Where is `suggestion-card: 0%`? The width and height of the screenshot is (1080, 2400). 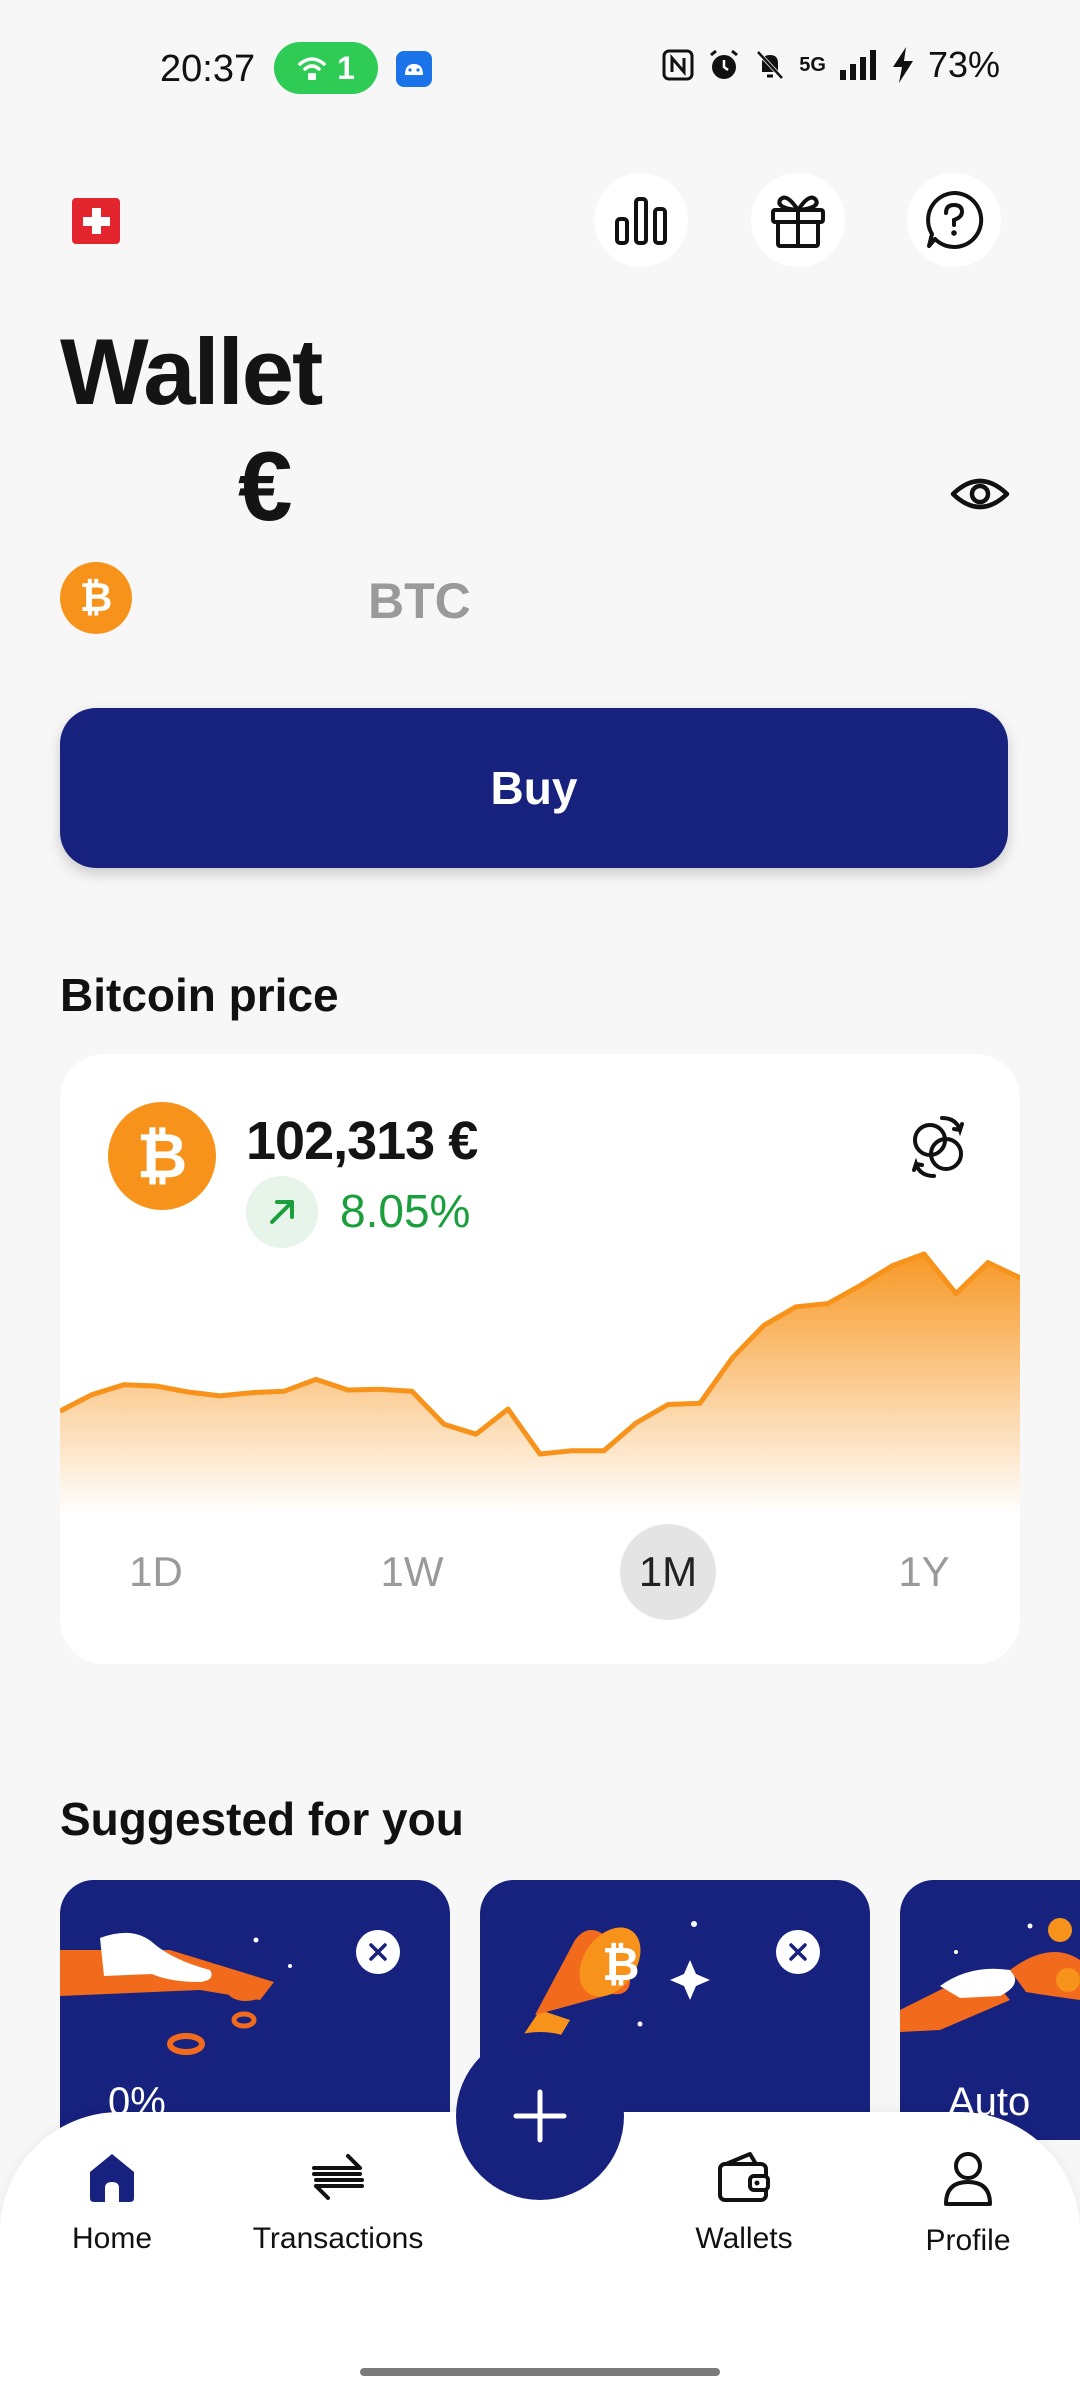 suggestion-card: 0% is located at coordinates (255, 2010).